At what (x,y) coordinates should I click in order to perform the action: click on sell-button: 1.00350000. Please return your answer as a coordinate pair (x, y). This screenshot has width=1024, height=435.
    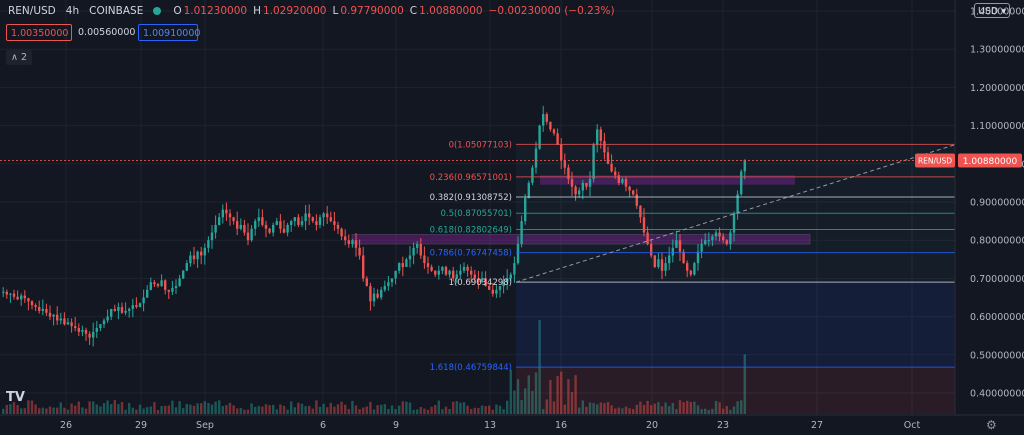
    Looking at the image, I should click on (39, 32).